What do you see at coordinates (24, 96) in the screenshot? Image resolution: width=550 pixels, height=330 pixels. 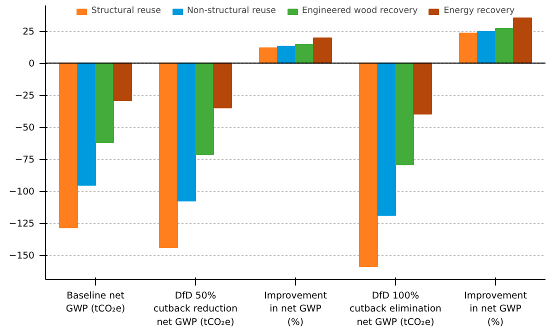 I see `y-tick-label: −25` at bounding box center [24, 96].